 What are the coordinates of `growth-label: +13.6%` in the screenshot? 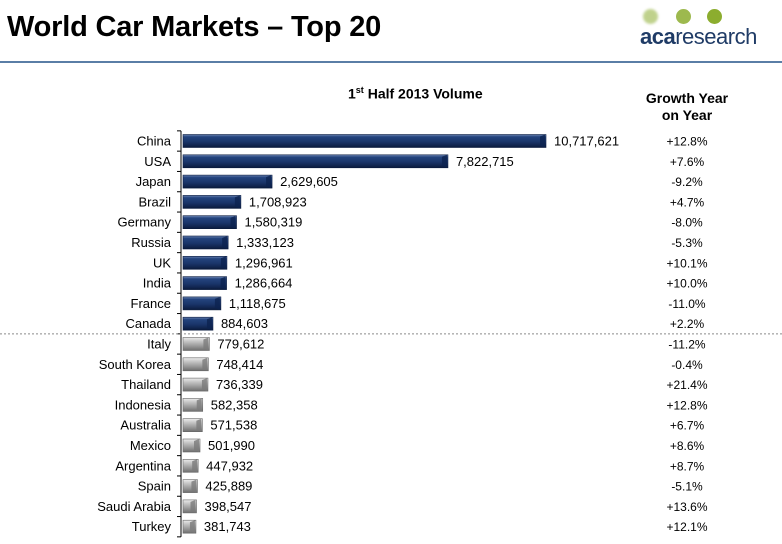 It's located at (686, 507).